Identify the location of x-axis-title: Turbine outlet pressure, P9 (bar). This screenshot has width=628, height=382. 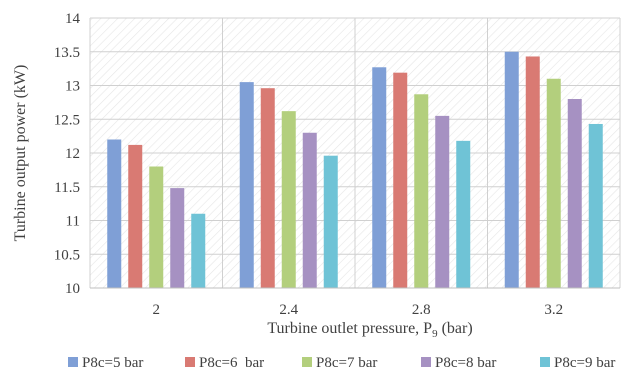
(369, 330).